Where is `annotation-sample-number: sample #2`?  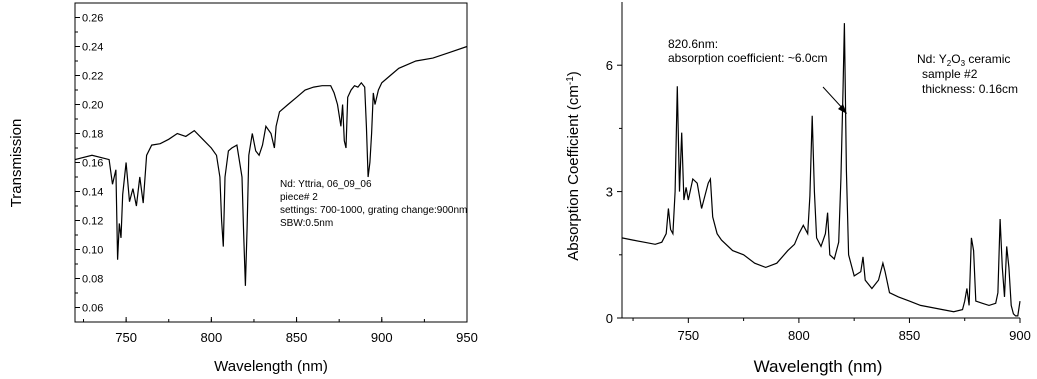 annotation-sample-number: sample #2 is located at coordinates (950, 74).